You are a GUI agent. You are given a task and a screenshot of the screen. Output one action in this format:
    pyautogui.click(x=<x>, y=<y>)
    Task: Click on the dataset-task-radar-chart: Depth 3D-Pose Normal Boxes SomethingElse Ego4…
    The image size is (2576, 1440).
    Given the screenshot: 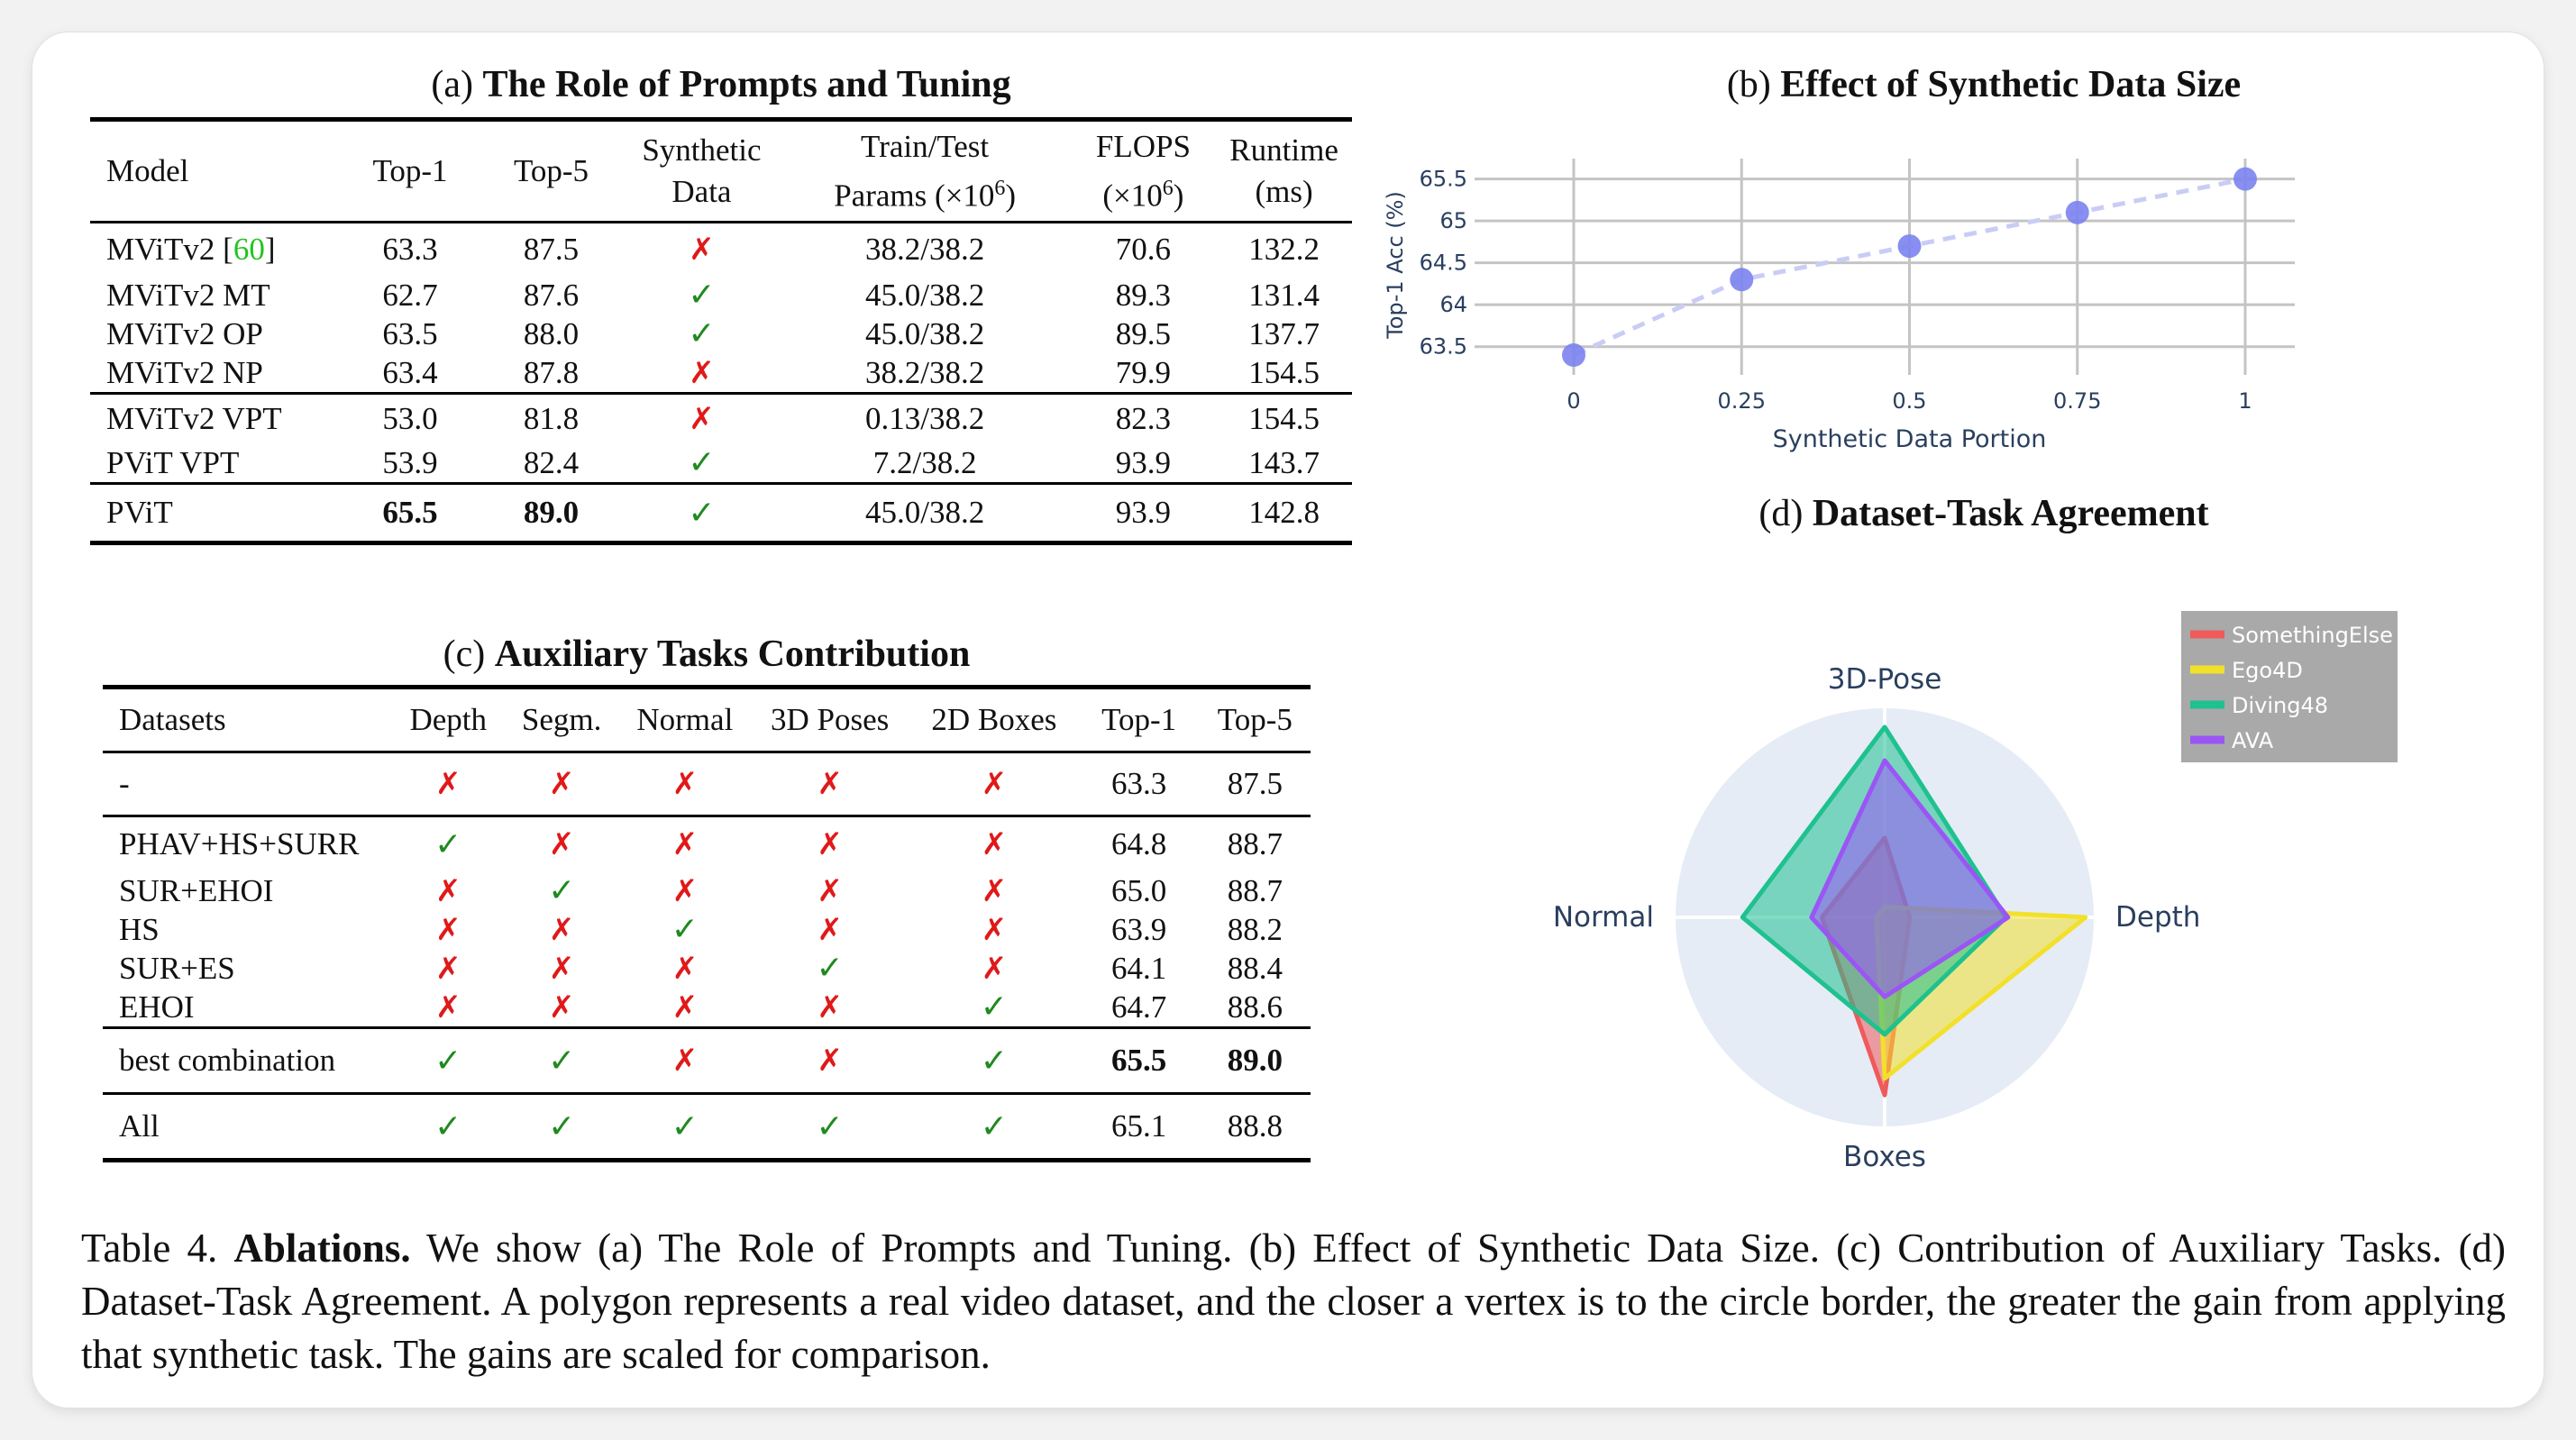 What is the action you would take?
    pyautogui.click(x=1975, y=892)
    